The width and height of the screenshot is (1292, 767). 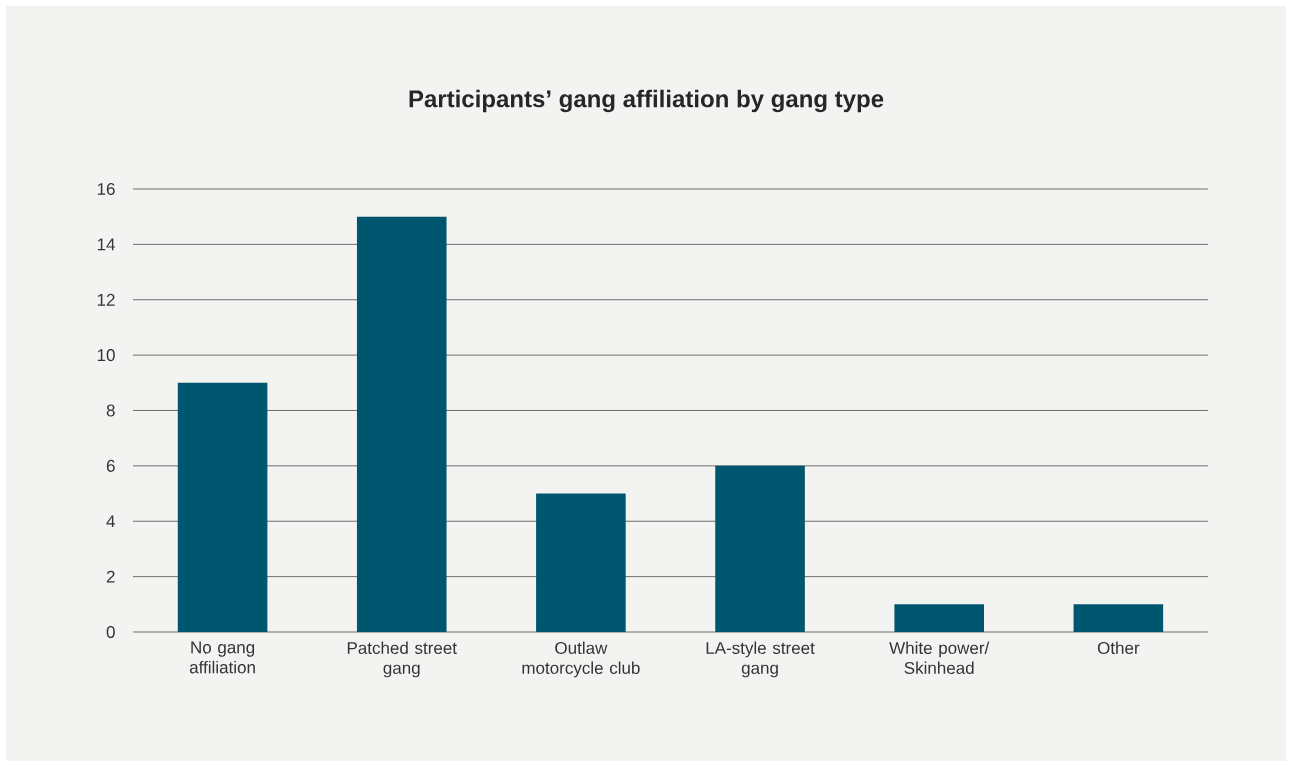 What do you see at coordinates (110, 576) in the screenshot?
I see `y-tick-label: 2` at bounding box center [110, 576].